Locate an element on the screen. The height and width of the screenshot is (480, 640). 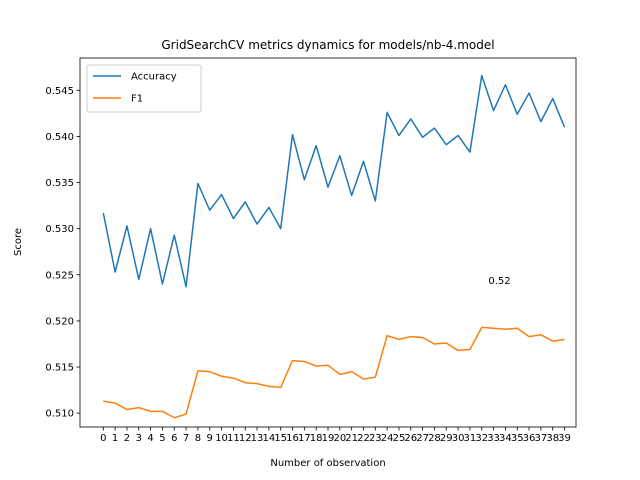
x-tick-label: 9 is located at coordinates (210, 438).